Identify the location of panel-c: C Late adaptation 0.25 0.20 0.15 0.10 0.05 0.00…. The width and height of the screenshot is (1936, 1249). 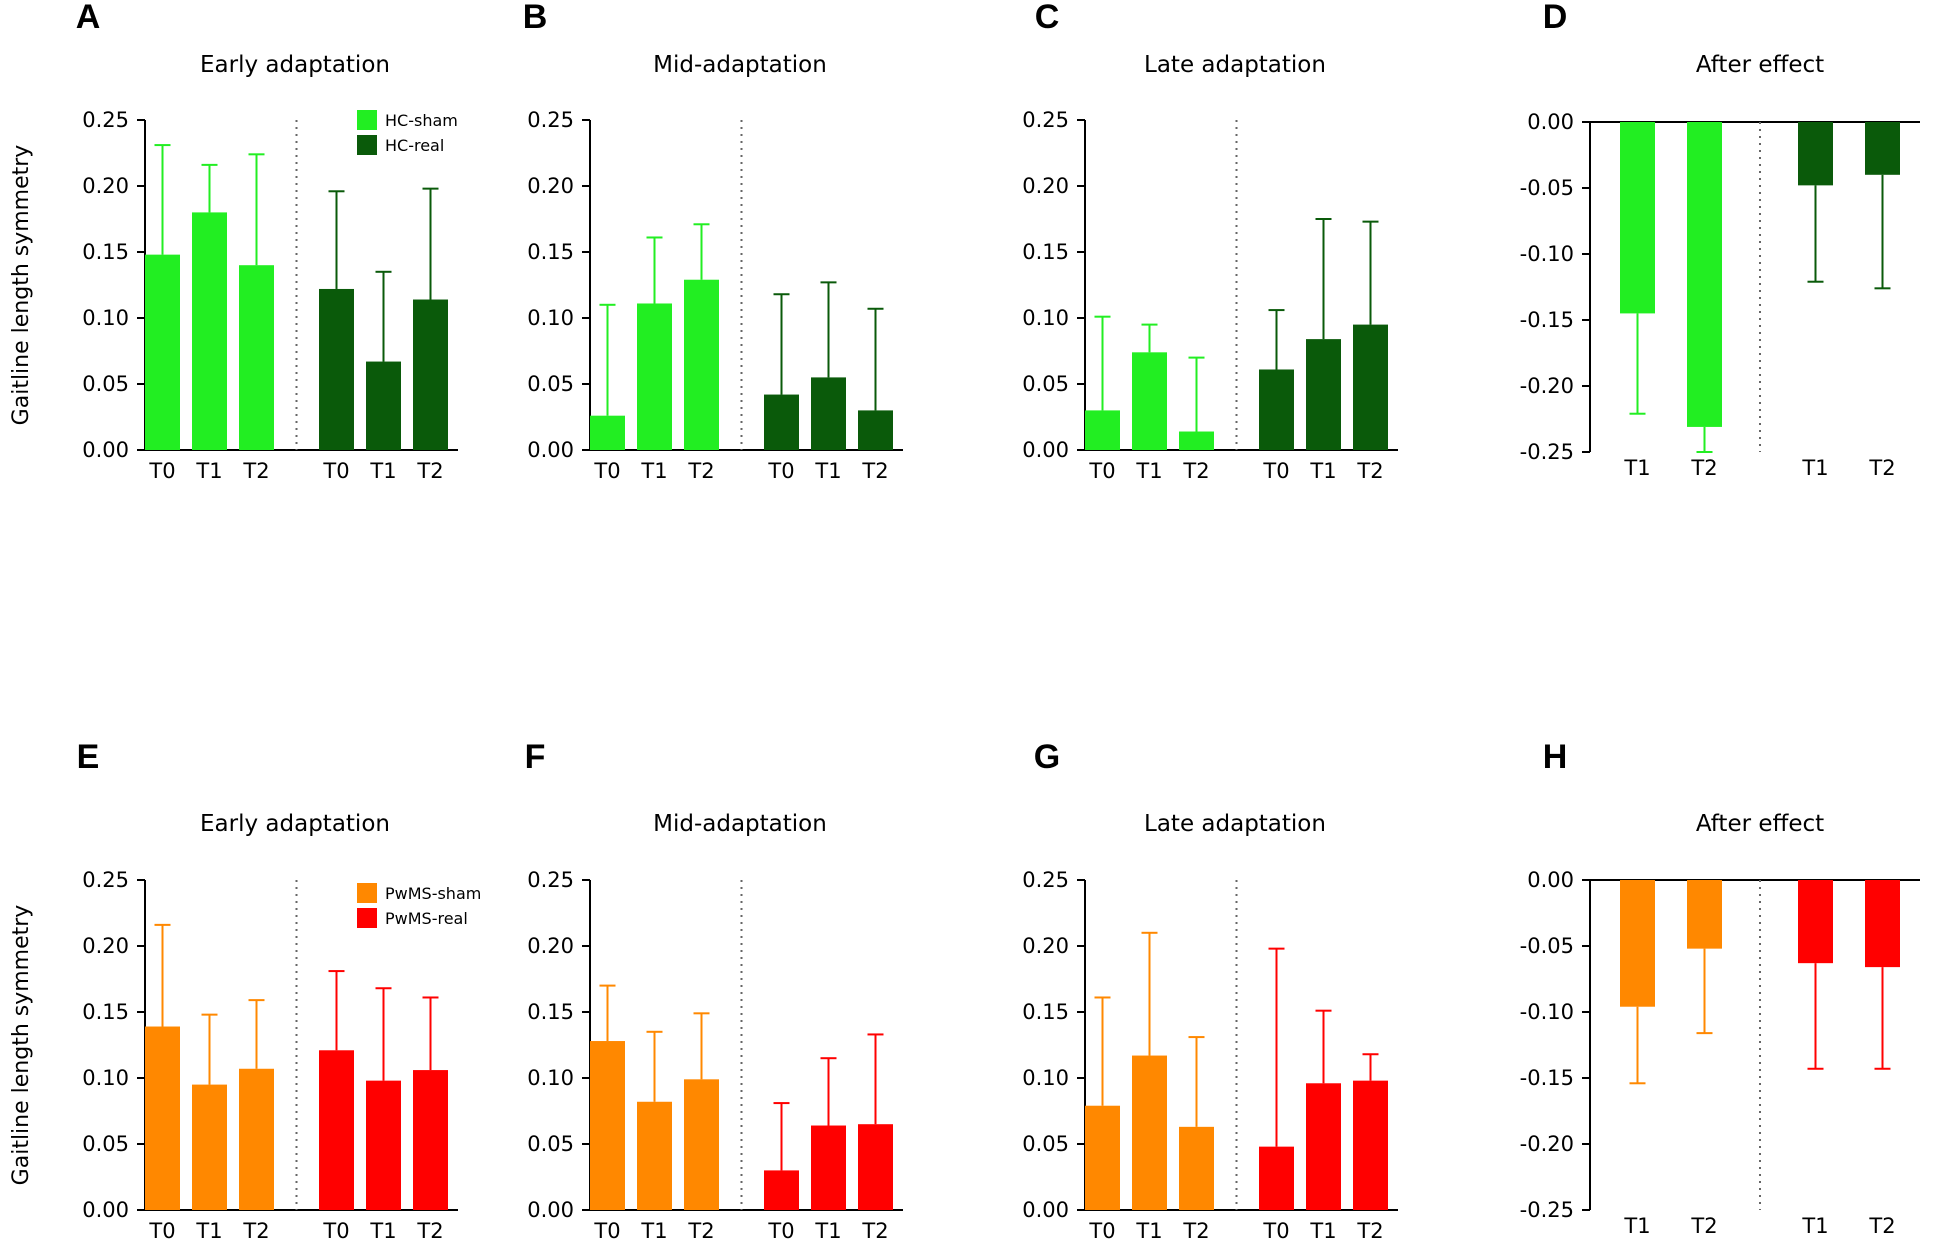
(1210, 241).